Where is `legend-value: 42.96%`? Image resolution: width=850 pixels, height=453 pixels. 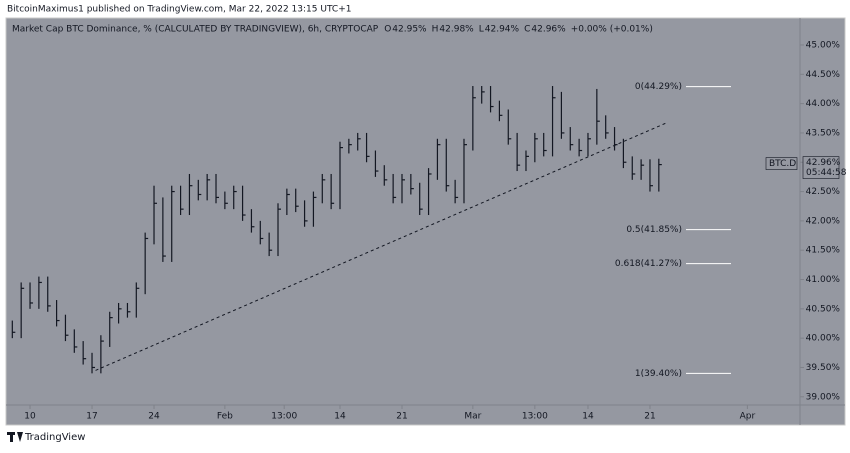 legend-value: 42.96% is located at coordinates (548, 30).